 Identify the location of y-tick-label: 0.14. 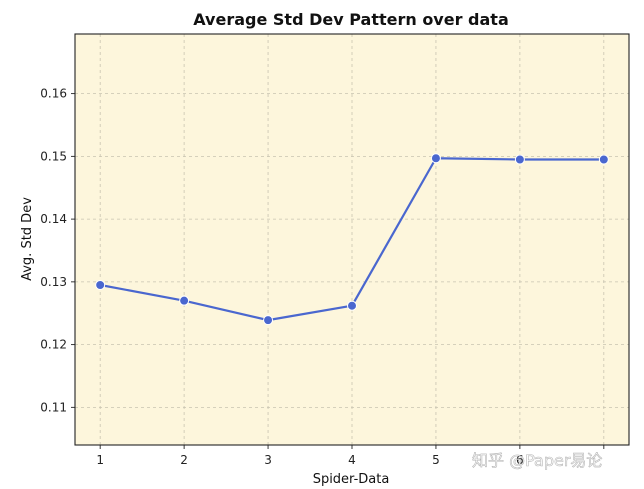
(53, 219).